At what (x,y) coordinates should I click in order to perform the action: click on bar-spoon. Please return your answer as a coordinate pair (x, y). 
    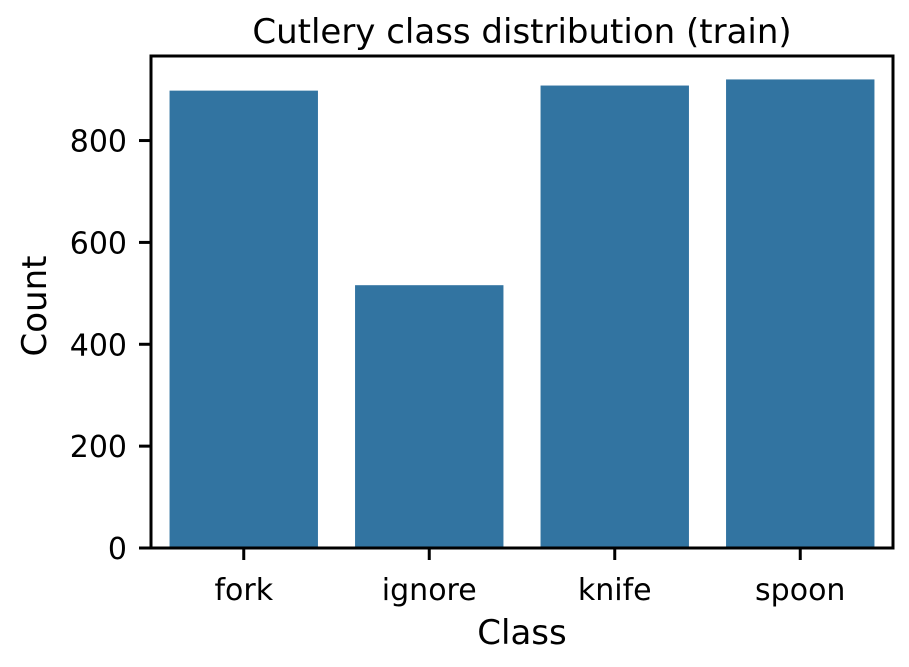
    Looking at the image, I should click on (800, 313).